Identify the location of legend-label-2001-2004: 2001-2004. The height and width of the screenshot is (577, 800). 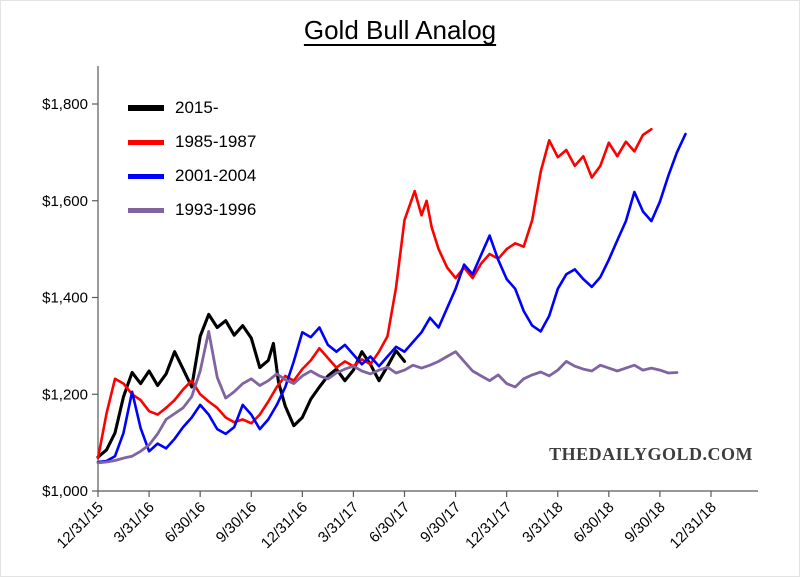
(216, 175).